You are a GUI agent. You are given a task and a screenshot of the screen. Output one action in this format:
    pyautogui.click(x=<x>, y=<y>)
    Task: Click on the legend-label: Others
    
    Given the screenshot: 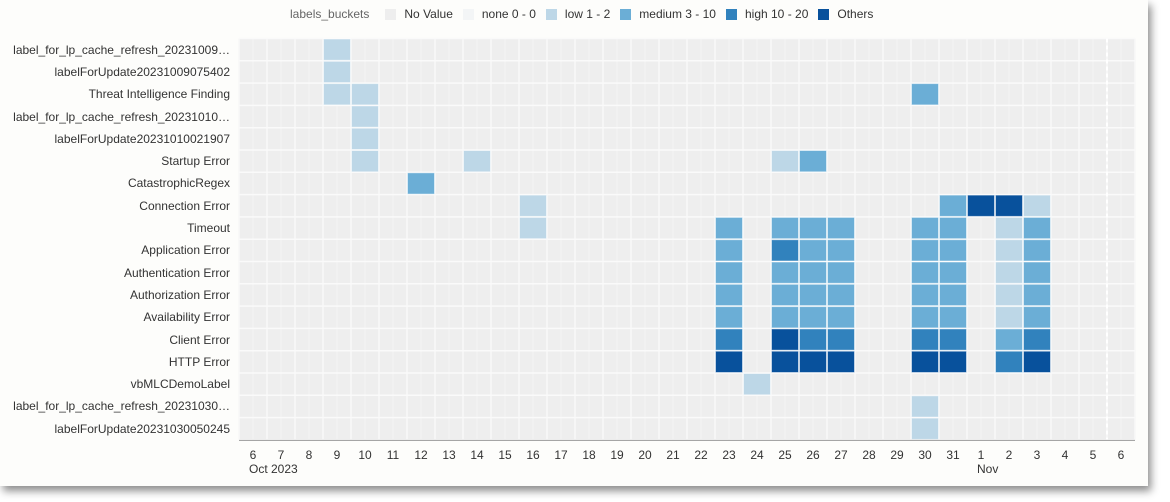 What is the action you would take?
    pyautogui.click(x=855, y=14)
    